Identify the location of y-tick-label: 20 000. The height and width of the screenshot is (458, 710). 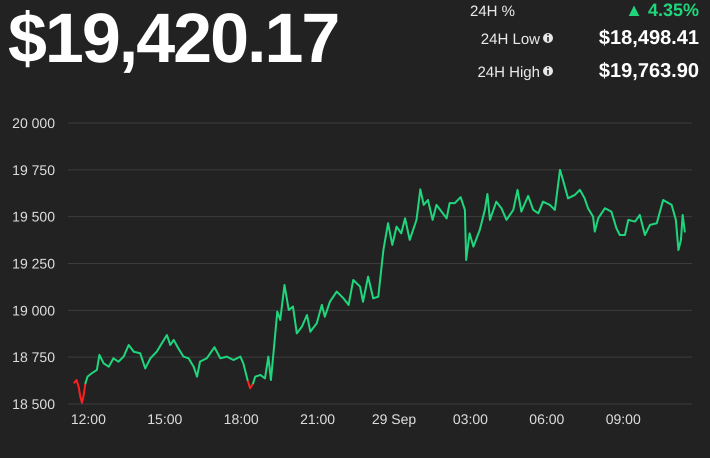
(34, 123).